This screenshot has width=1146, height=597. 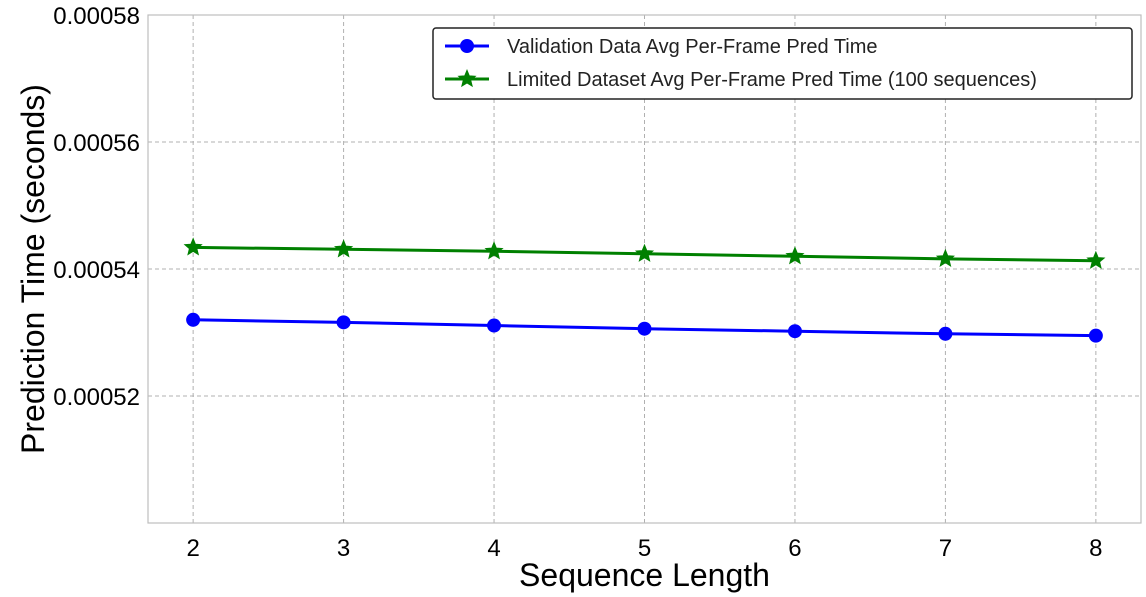 I want to click on y-tick-label: 0.00058, so click(x=96, y=16).